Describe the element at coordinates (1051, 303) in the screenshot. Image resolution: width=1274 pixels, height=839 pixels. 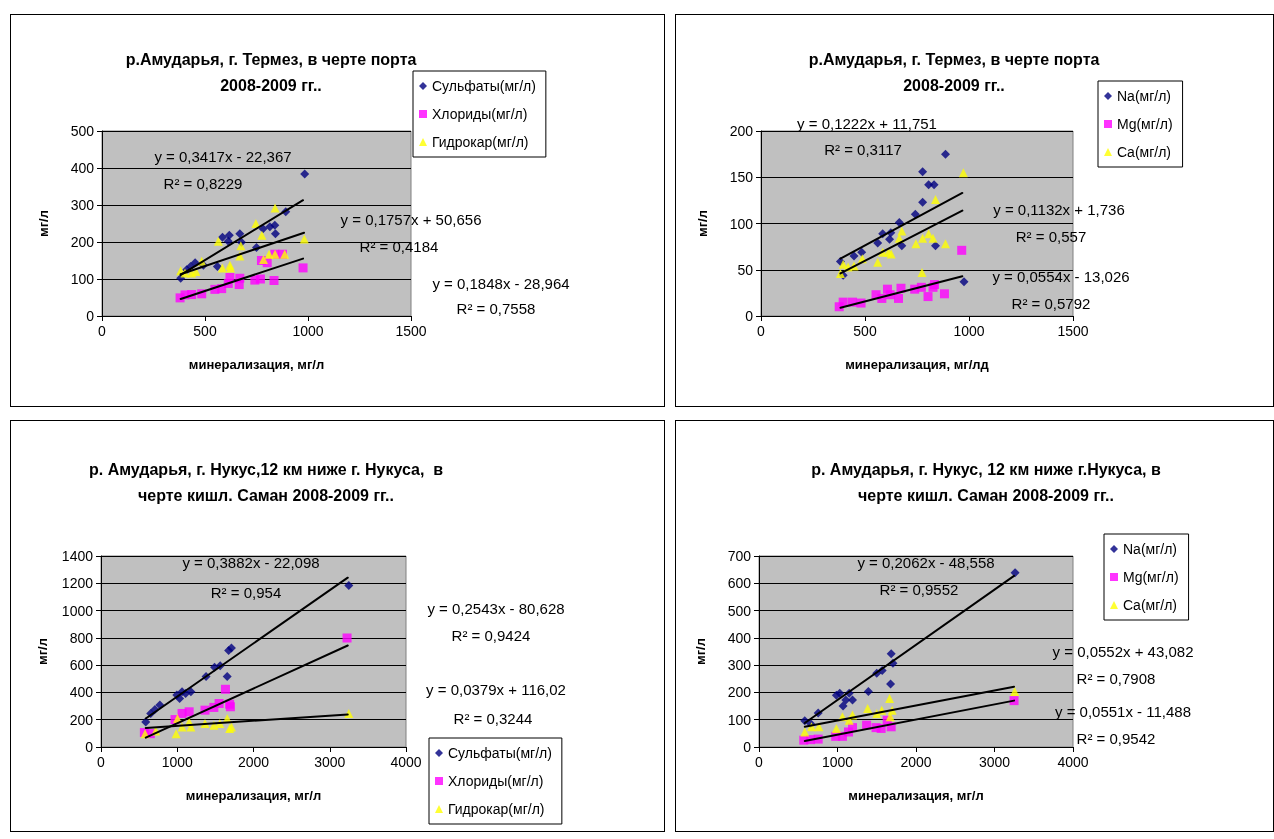
I see `annotation: R² = 0,5792` at that location.